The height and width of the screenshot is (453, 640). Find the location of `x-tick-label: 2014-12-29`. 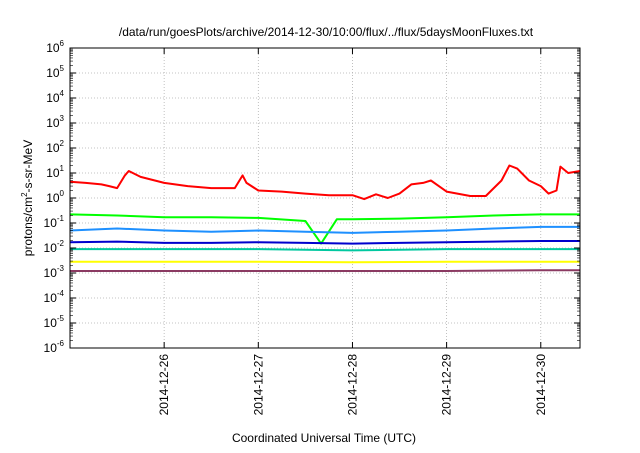

x-tick-label: 2014-12-29 is located at coordinates (447, 385).